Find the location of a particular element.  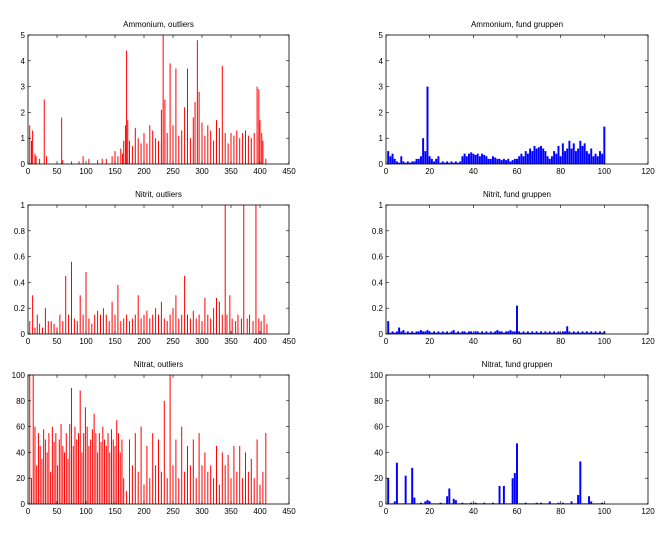

y-tick-label: 0 is located at coordinates (381, 164).